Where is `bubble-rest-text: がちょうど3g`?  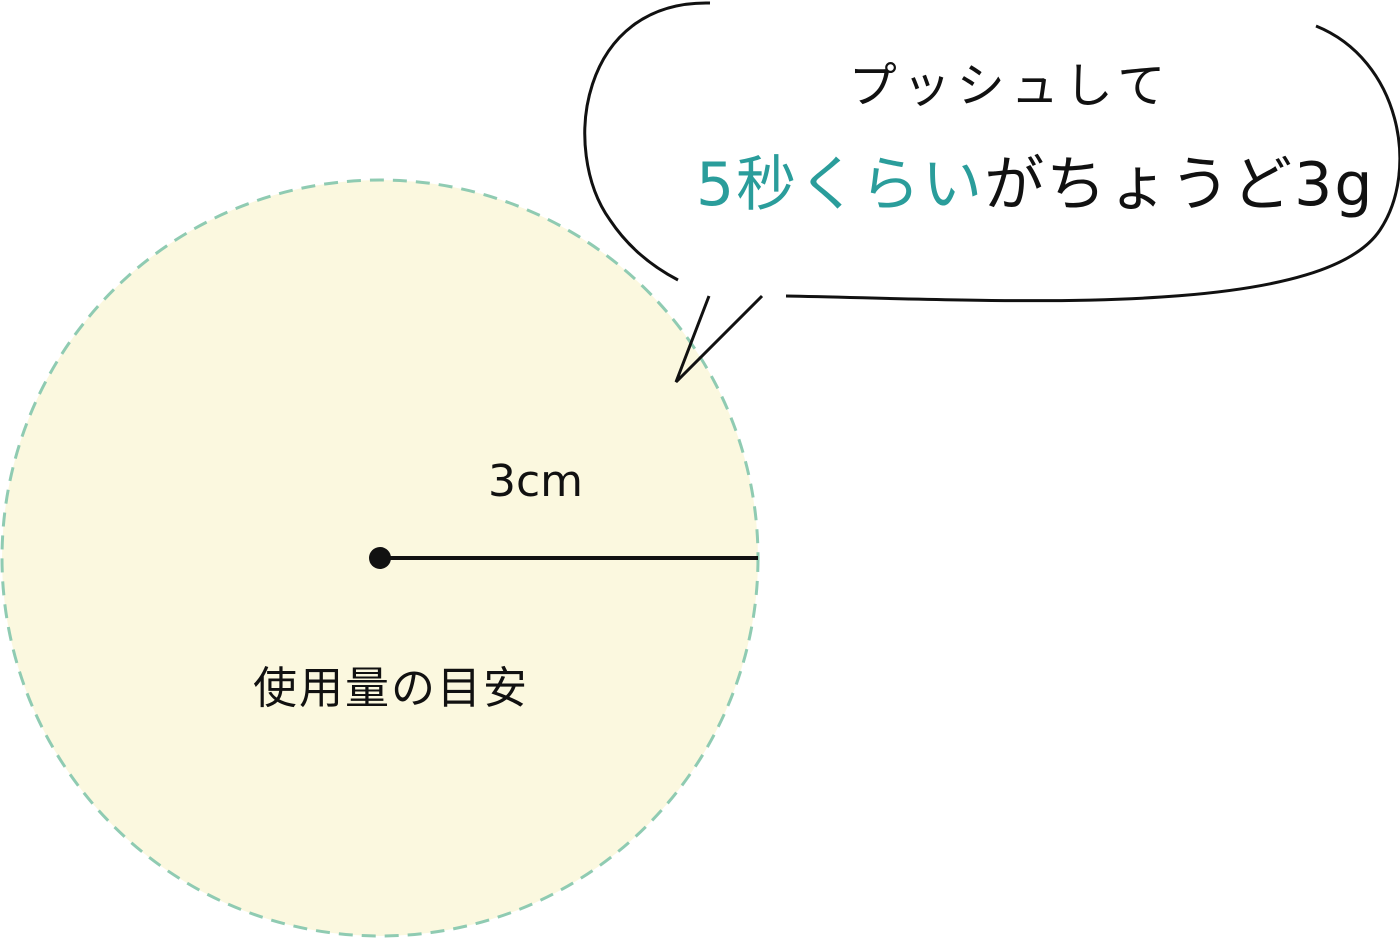 bubble-rest-text: がちょうど3g is located at coordinates (1179, 185).